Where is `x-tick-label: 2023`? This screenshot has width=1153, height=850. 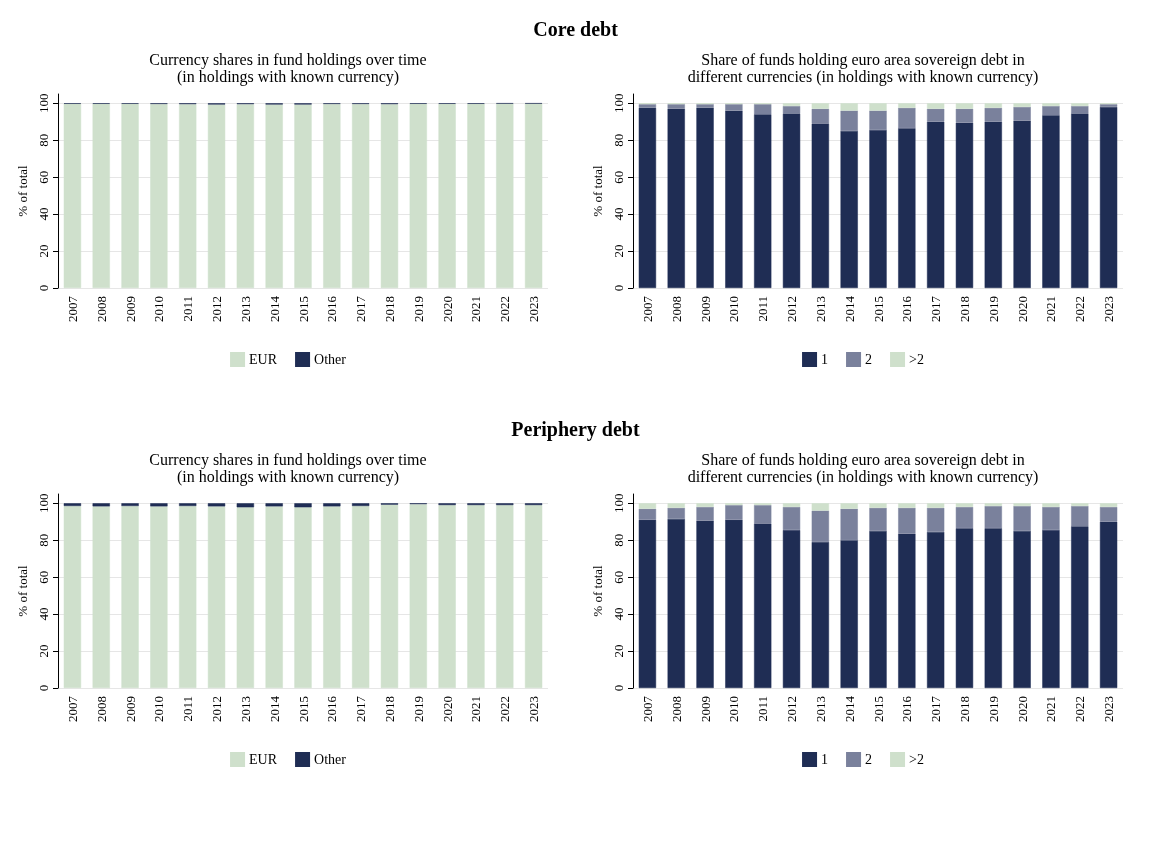
x-tick-label: 2023 is located at coordinates (1109, 309).